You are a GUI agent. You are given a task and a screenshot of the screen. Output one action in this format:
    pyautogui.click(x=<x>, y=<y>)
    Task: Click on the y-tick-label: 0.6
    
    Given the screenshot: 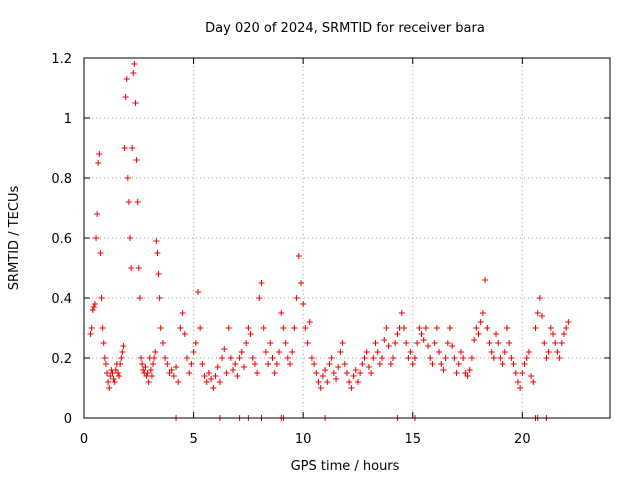 What is the action you would take?
    pyautogui.click(x=61, y=239)
    